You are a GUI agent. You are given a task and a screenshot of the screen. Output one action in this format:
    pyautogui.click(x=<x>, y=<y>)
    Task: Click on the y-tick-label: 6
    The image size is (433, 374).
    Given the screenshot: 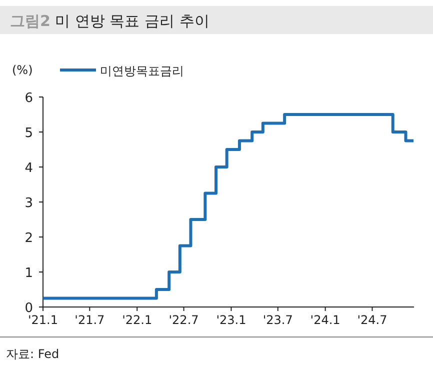 What is the action you would take?
    pyautogui.click(x=28, y=98)
    